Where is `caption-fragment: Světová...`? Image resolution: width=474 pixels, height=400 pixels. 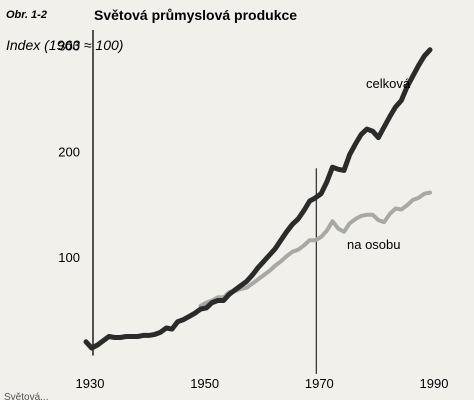
caption-fragment: Světová... is located at coordinates (26, 396).